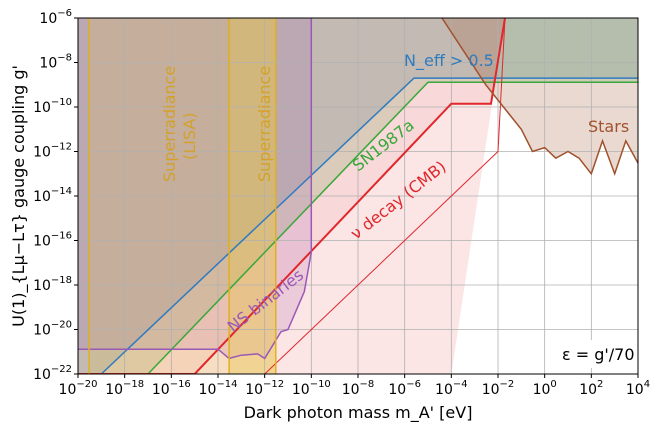  I want to click on x-tick-label: 10⁻¹⁴, so click(218, 388).